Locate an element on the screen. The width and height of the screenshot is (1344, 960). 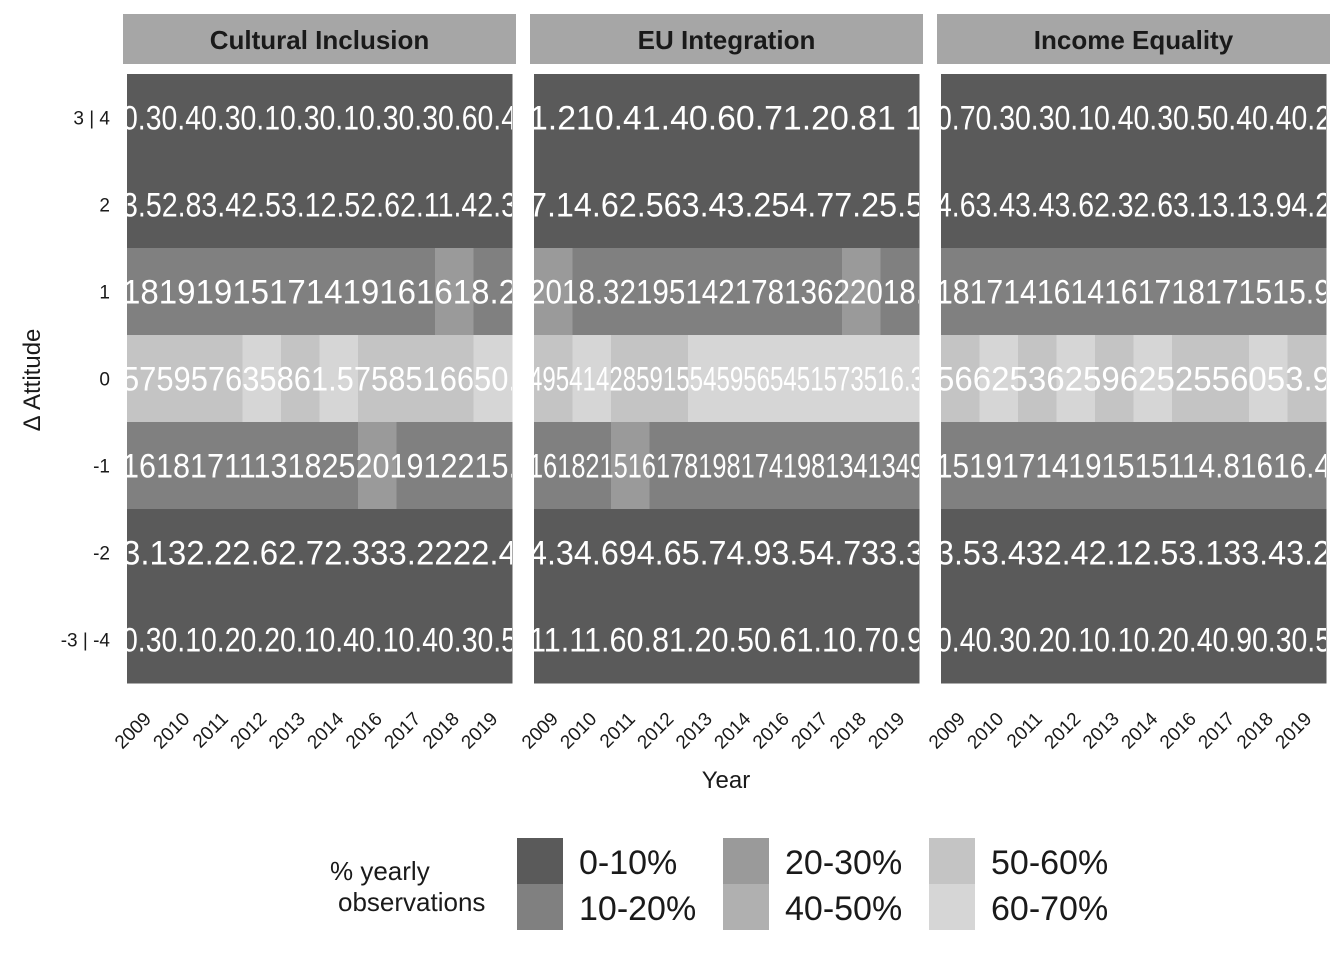
cell-value-label: 0.30.10.20.20.10.40.10.40.30.5 is located at coordinates (319, 641).